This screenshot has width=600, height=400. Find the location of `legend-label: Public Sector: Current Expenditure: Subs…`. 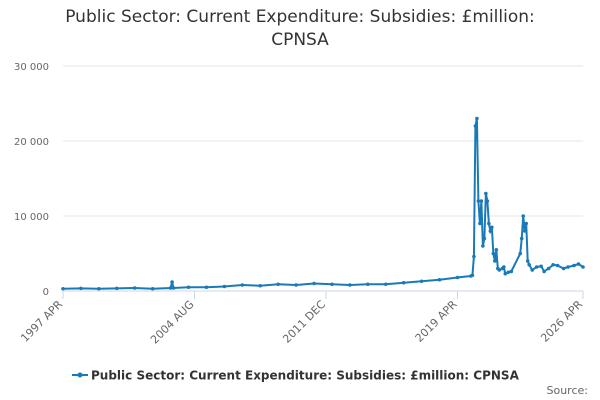

legend-label: Public Sector: Current Expenditure: Subs… is located at coordinates (305, 376).